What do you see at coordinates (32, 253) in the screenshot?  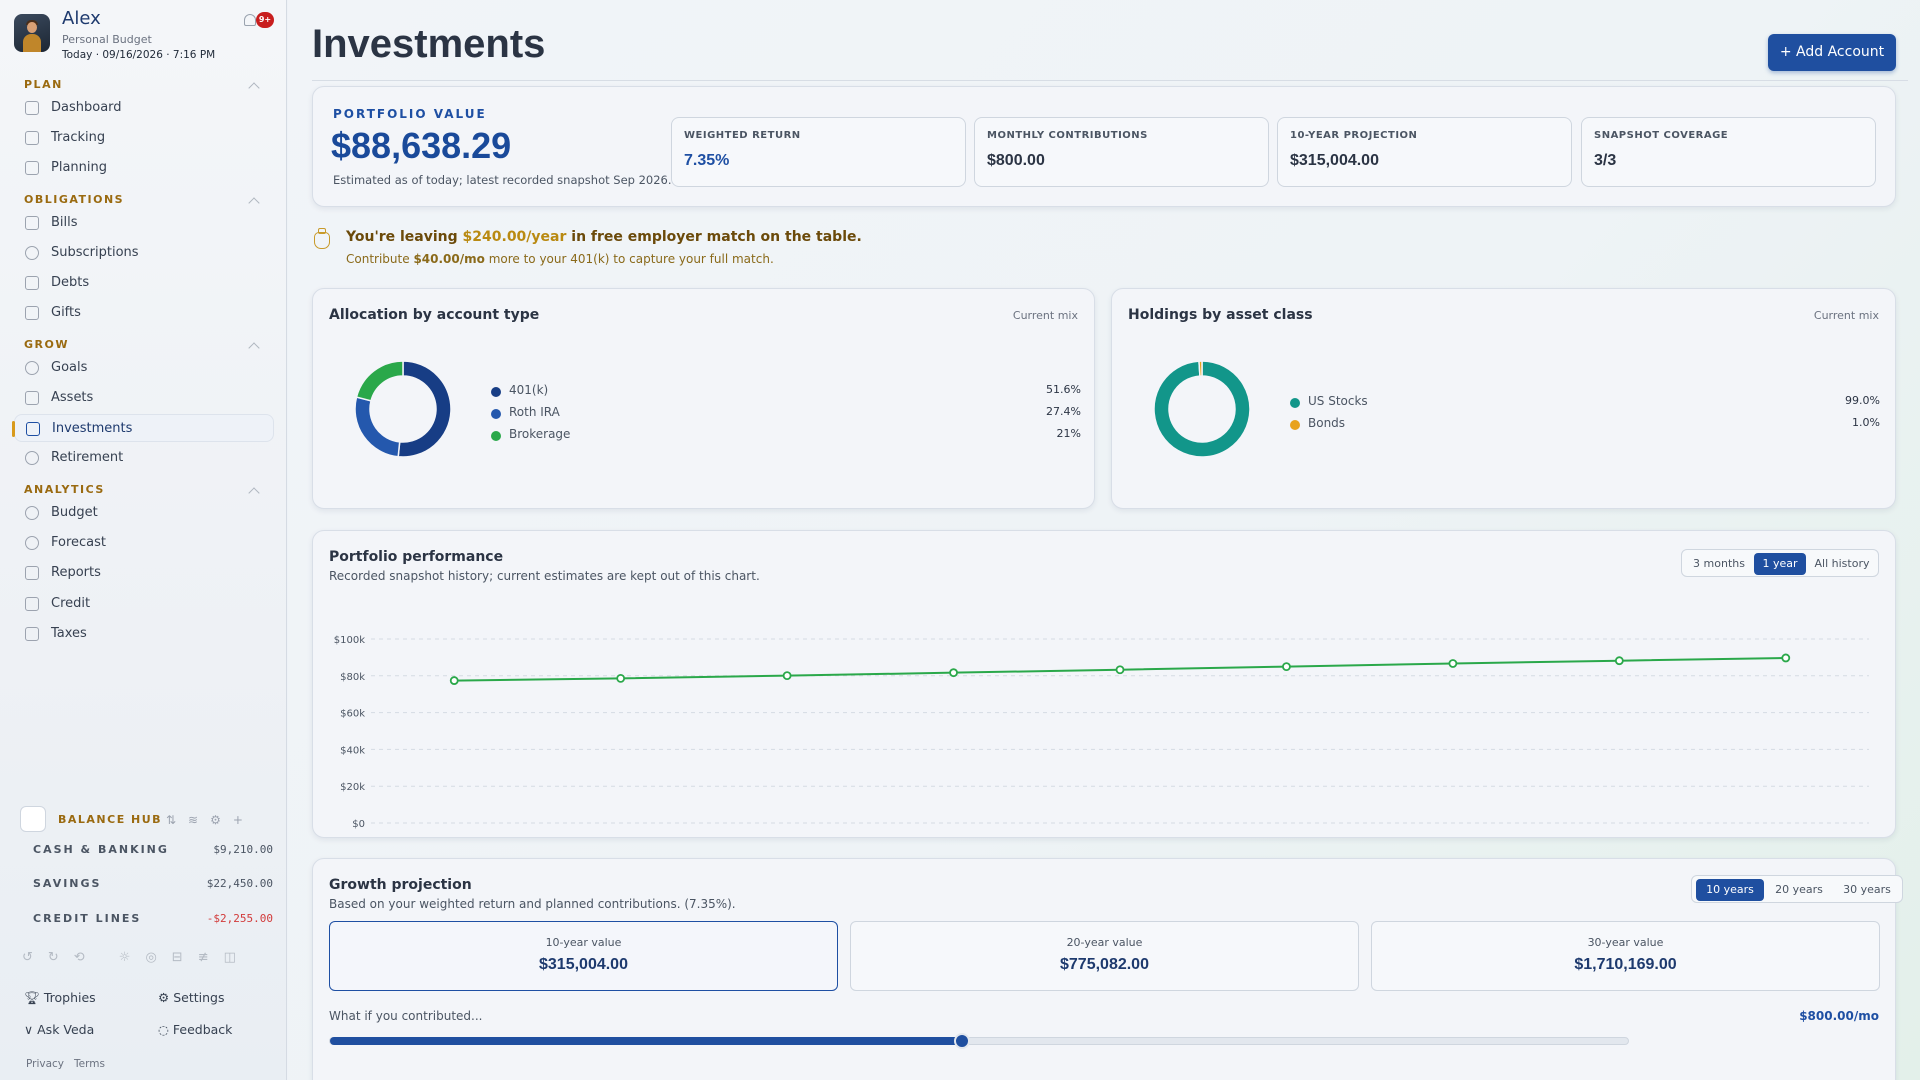 I see `refresh-icon` at bounding box center [32, 253].